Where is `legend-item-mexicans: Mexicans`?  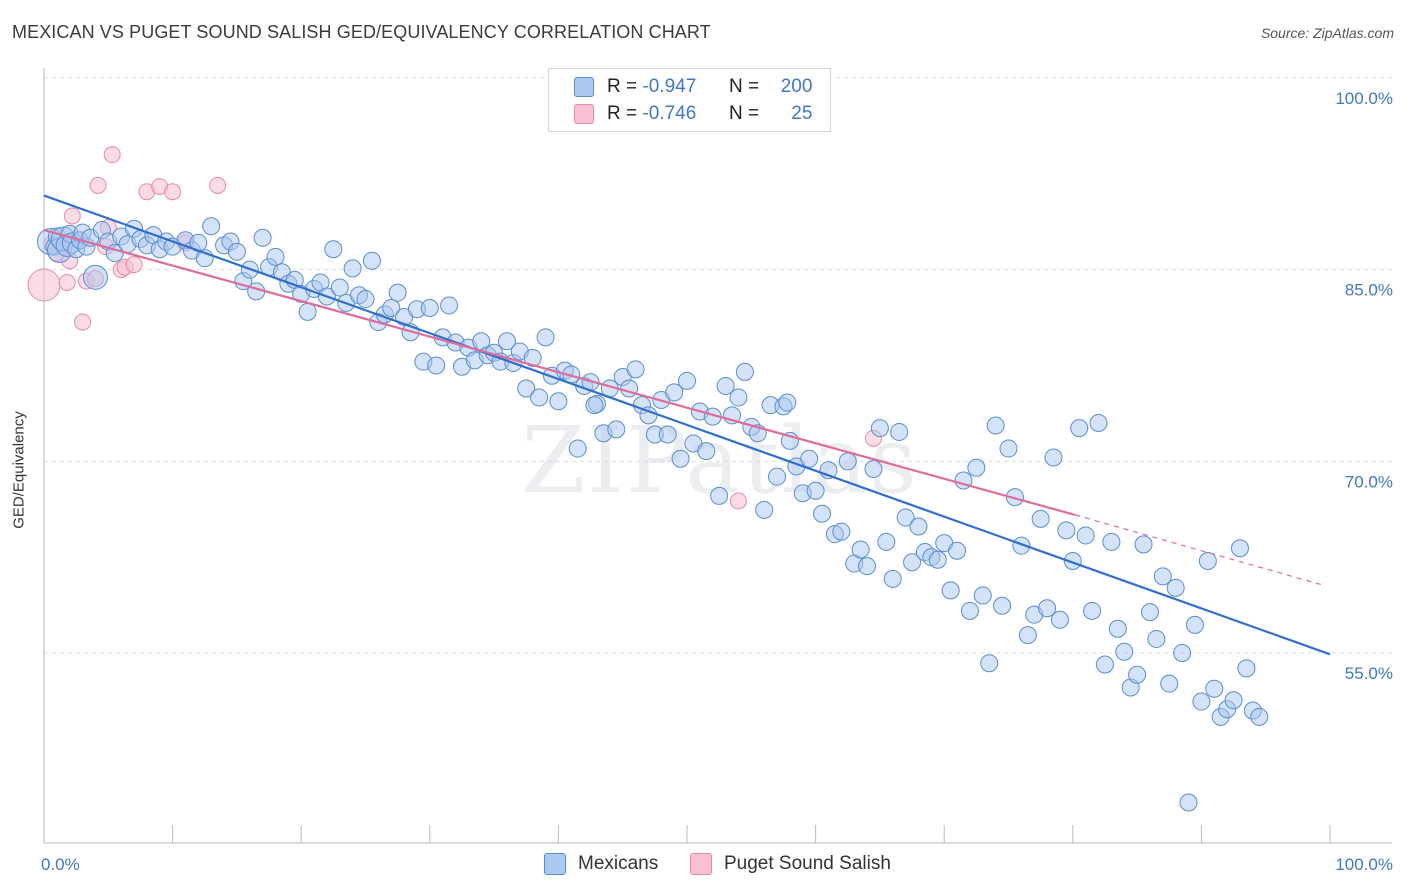 legend-item-mexicans: Mexicans is located at coordinates (601, 864).